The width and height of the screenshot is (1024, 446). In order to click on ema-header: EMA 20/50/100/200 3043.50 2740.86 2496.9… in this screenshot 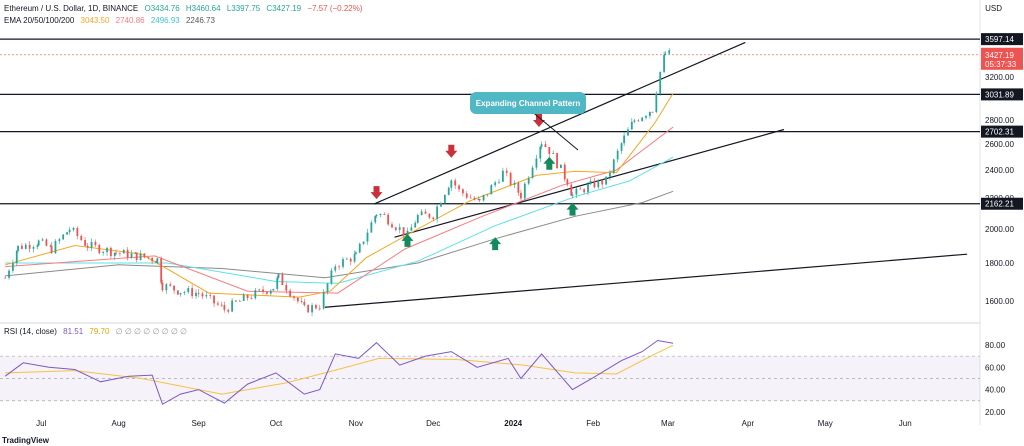, I will do `click(111, 20)`.